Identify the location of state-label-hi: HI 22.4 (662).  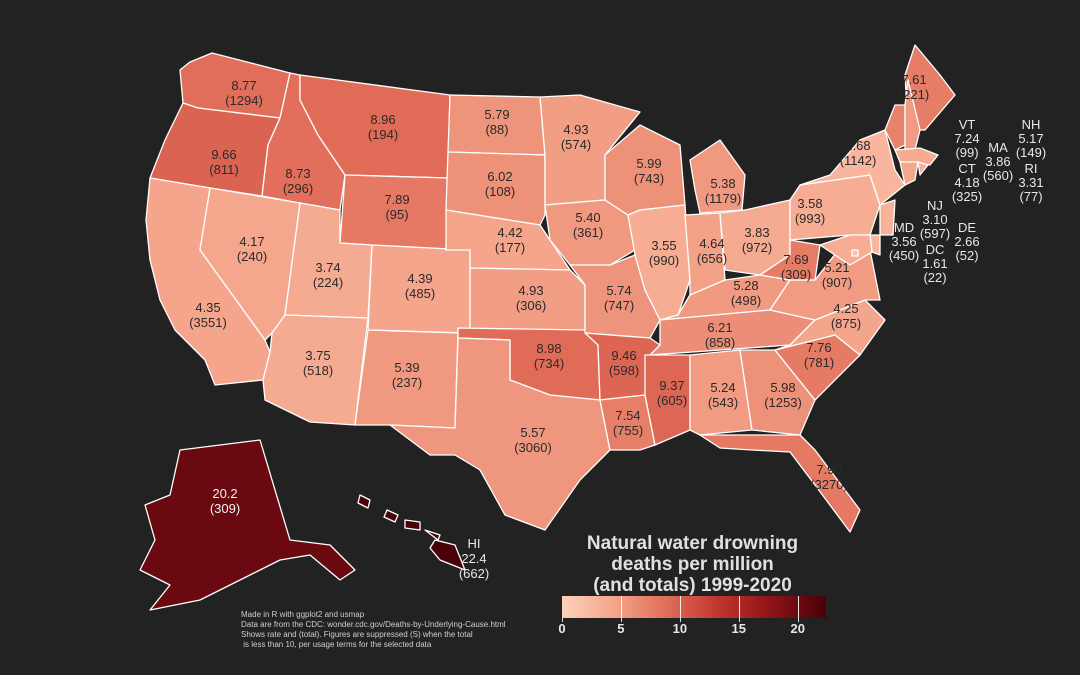
(474, 558).